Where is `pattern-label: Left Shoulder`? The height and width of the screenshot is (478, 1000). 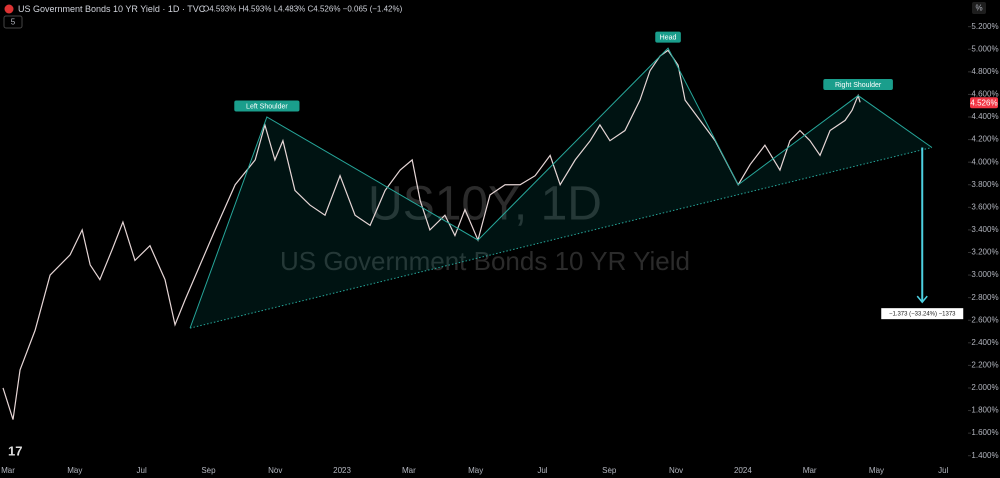 pattern-label: Left Shoulder is located at coordinates (267, 106).